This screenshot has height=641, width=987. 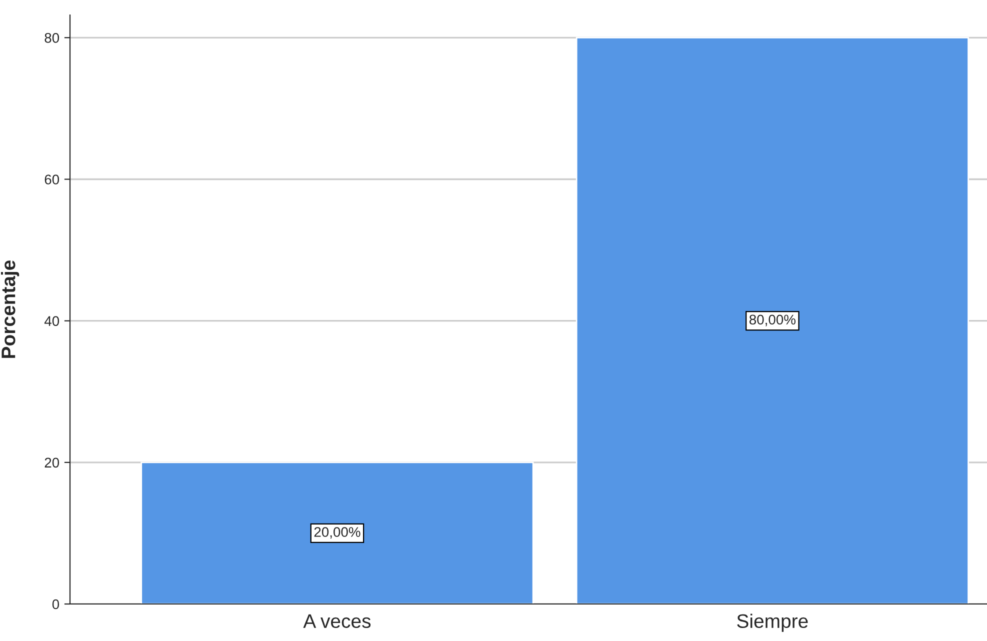 I want to click on y-tick-label: 0, so click(x=56, y=604).